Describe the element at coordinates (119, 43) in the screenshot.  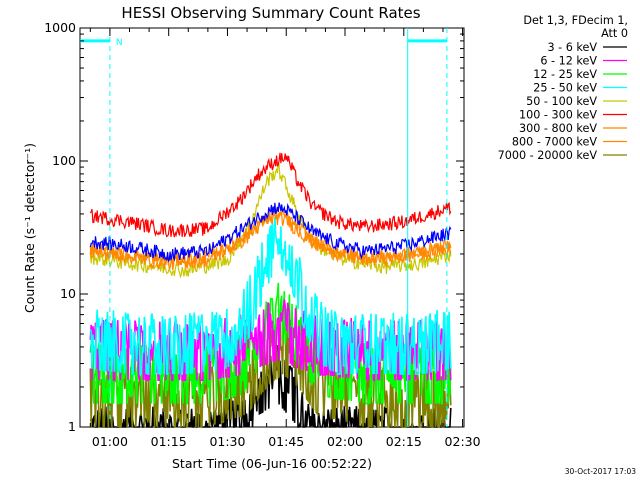
I see `flag-label: N` at that location.